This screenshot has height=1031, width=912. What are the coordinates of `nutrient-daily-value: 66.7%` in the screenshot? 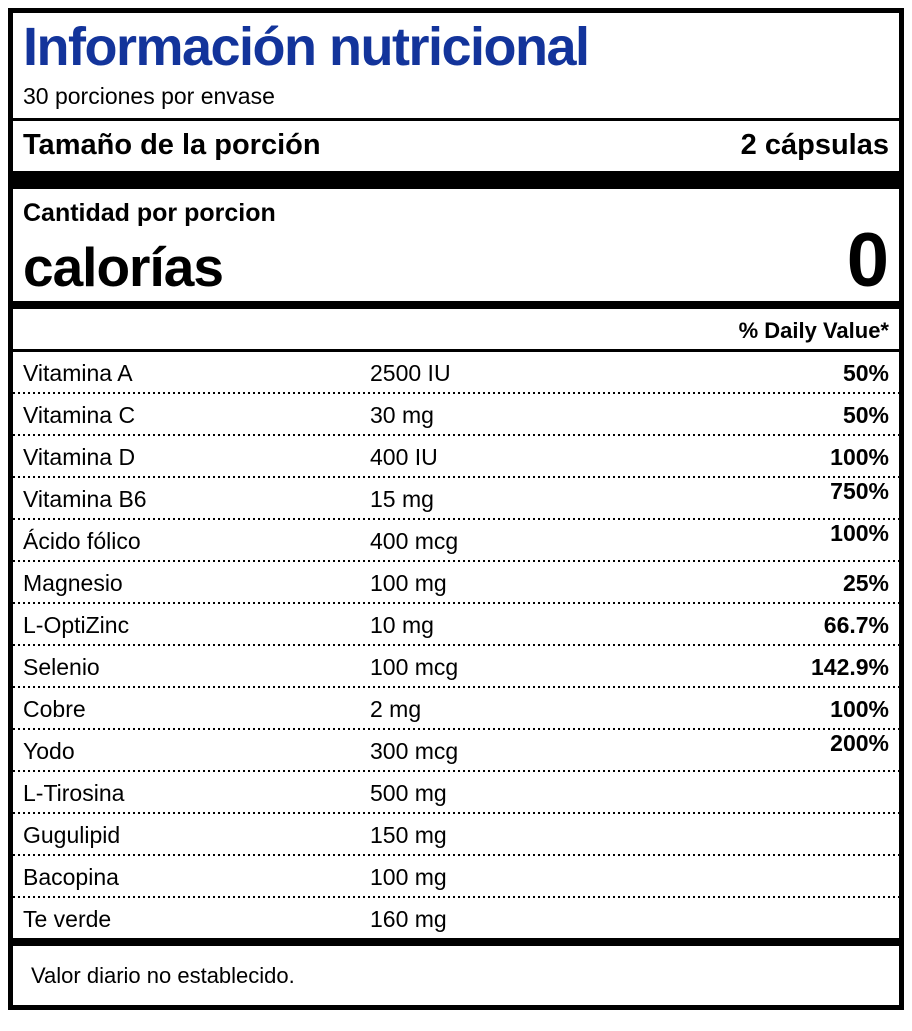 It's located at (856, 625).